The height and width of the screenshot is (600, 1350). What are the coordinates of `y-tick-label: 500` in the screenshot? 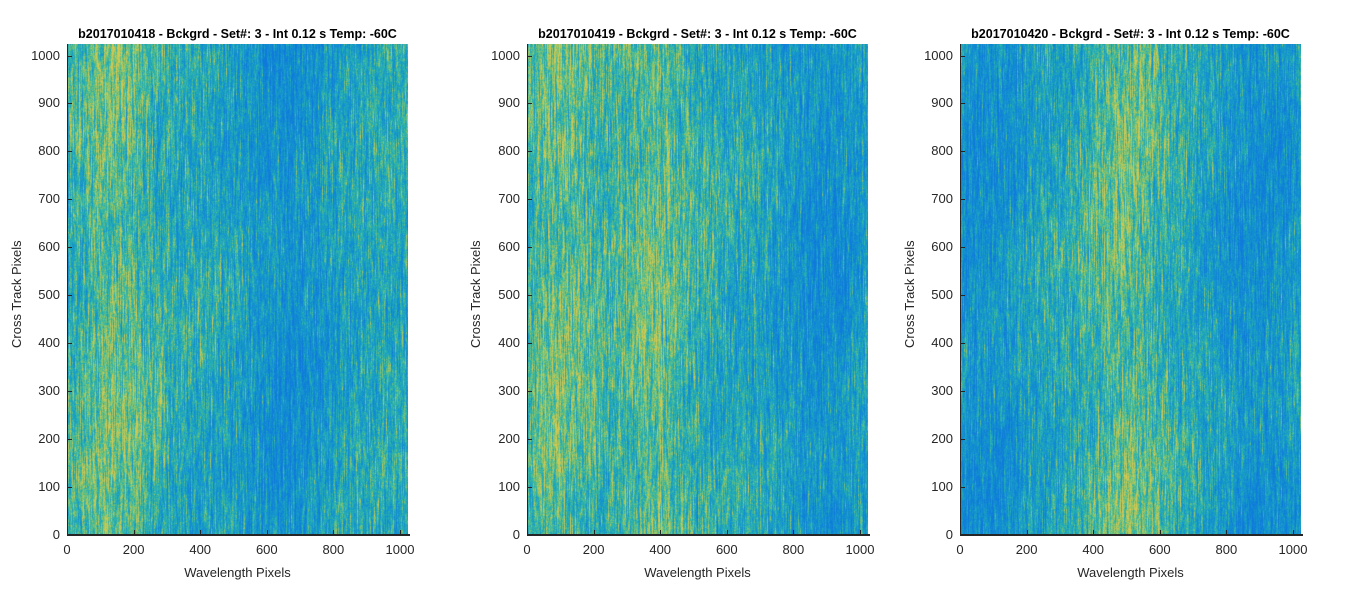 It's located at (942, 295).